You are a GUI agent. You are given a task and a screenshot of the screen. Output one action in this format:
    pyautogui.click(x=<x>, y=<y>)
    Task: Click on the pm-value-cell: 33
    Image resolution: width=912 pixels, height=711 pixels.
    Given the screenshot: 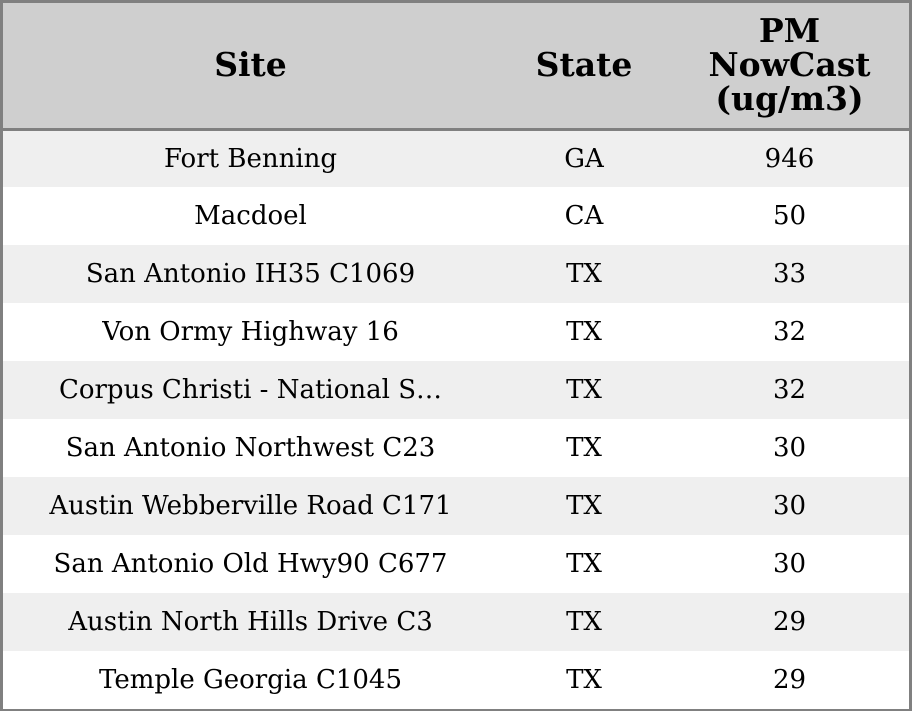 What is the action you would take?
    pyautogui.click(x=789, y=274)
    